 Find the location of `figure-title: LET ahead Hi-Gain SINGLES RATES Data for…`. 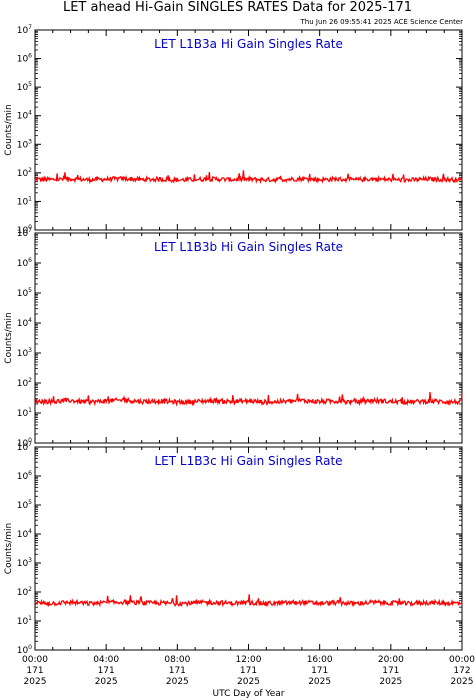

figure-title: LET ahead Hi-Gain SINGLES RATES Data for… is located at coordinates (237, 7).